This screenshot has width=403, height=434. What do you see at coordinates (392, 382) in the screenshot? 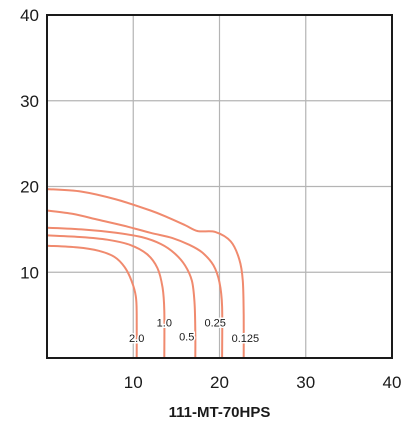
I see `x-tick-label-40: 40` at bounding box center [392, 382].